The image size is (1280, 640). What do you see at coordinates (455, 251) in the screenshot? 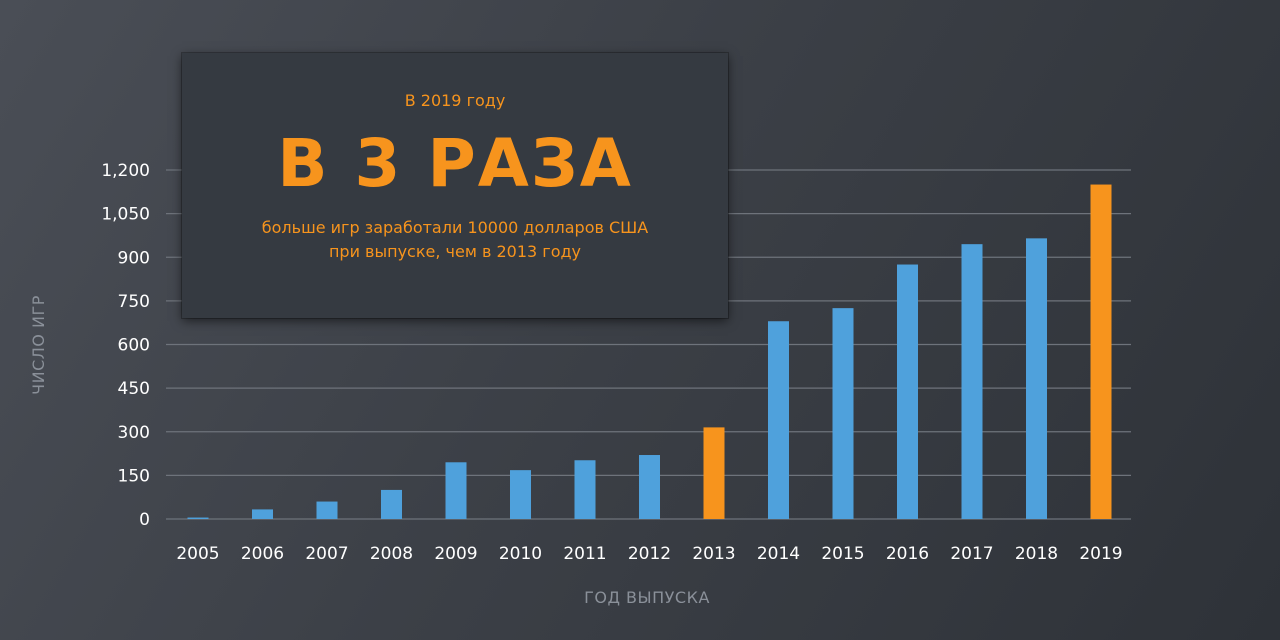
I see `callout-description-line-2: при выпуске, чем в 2013 году` at bounding box center [455, 251].